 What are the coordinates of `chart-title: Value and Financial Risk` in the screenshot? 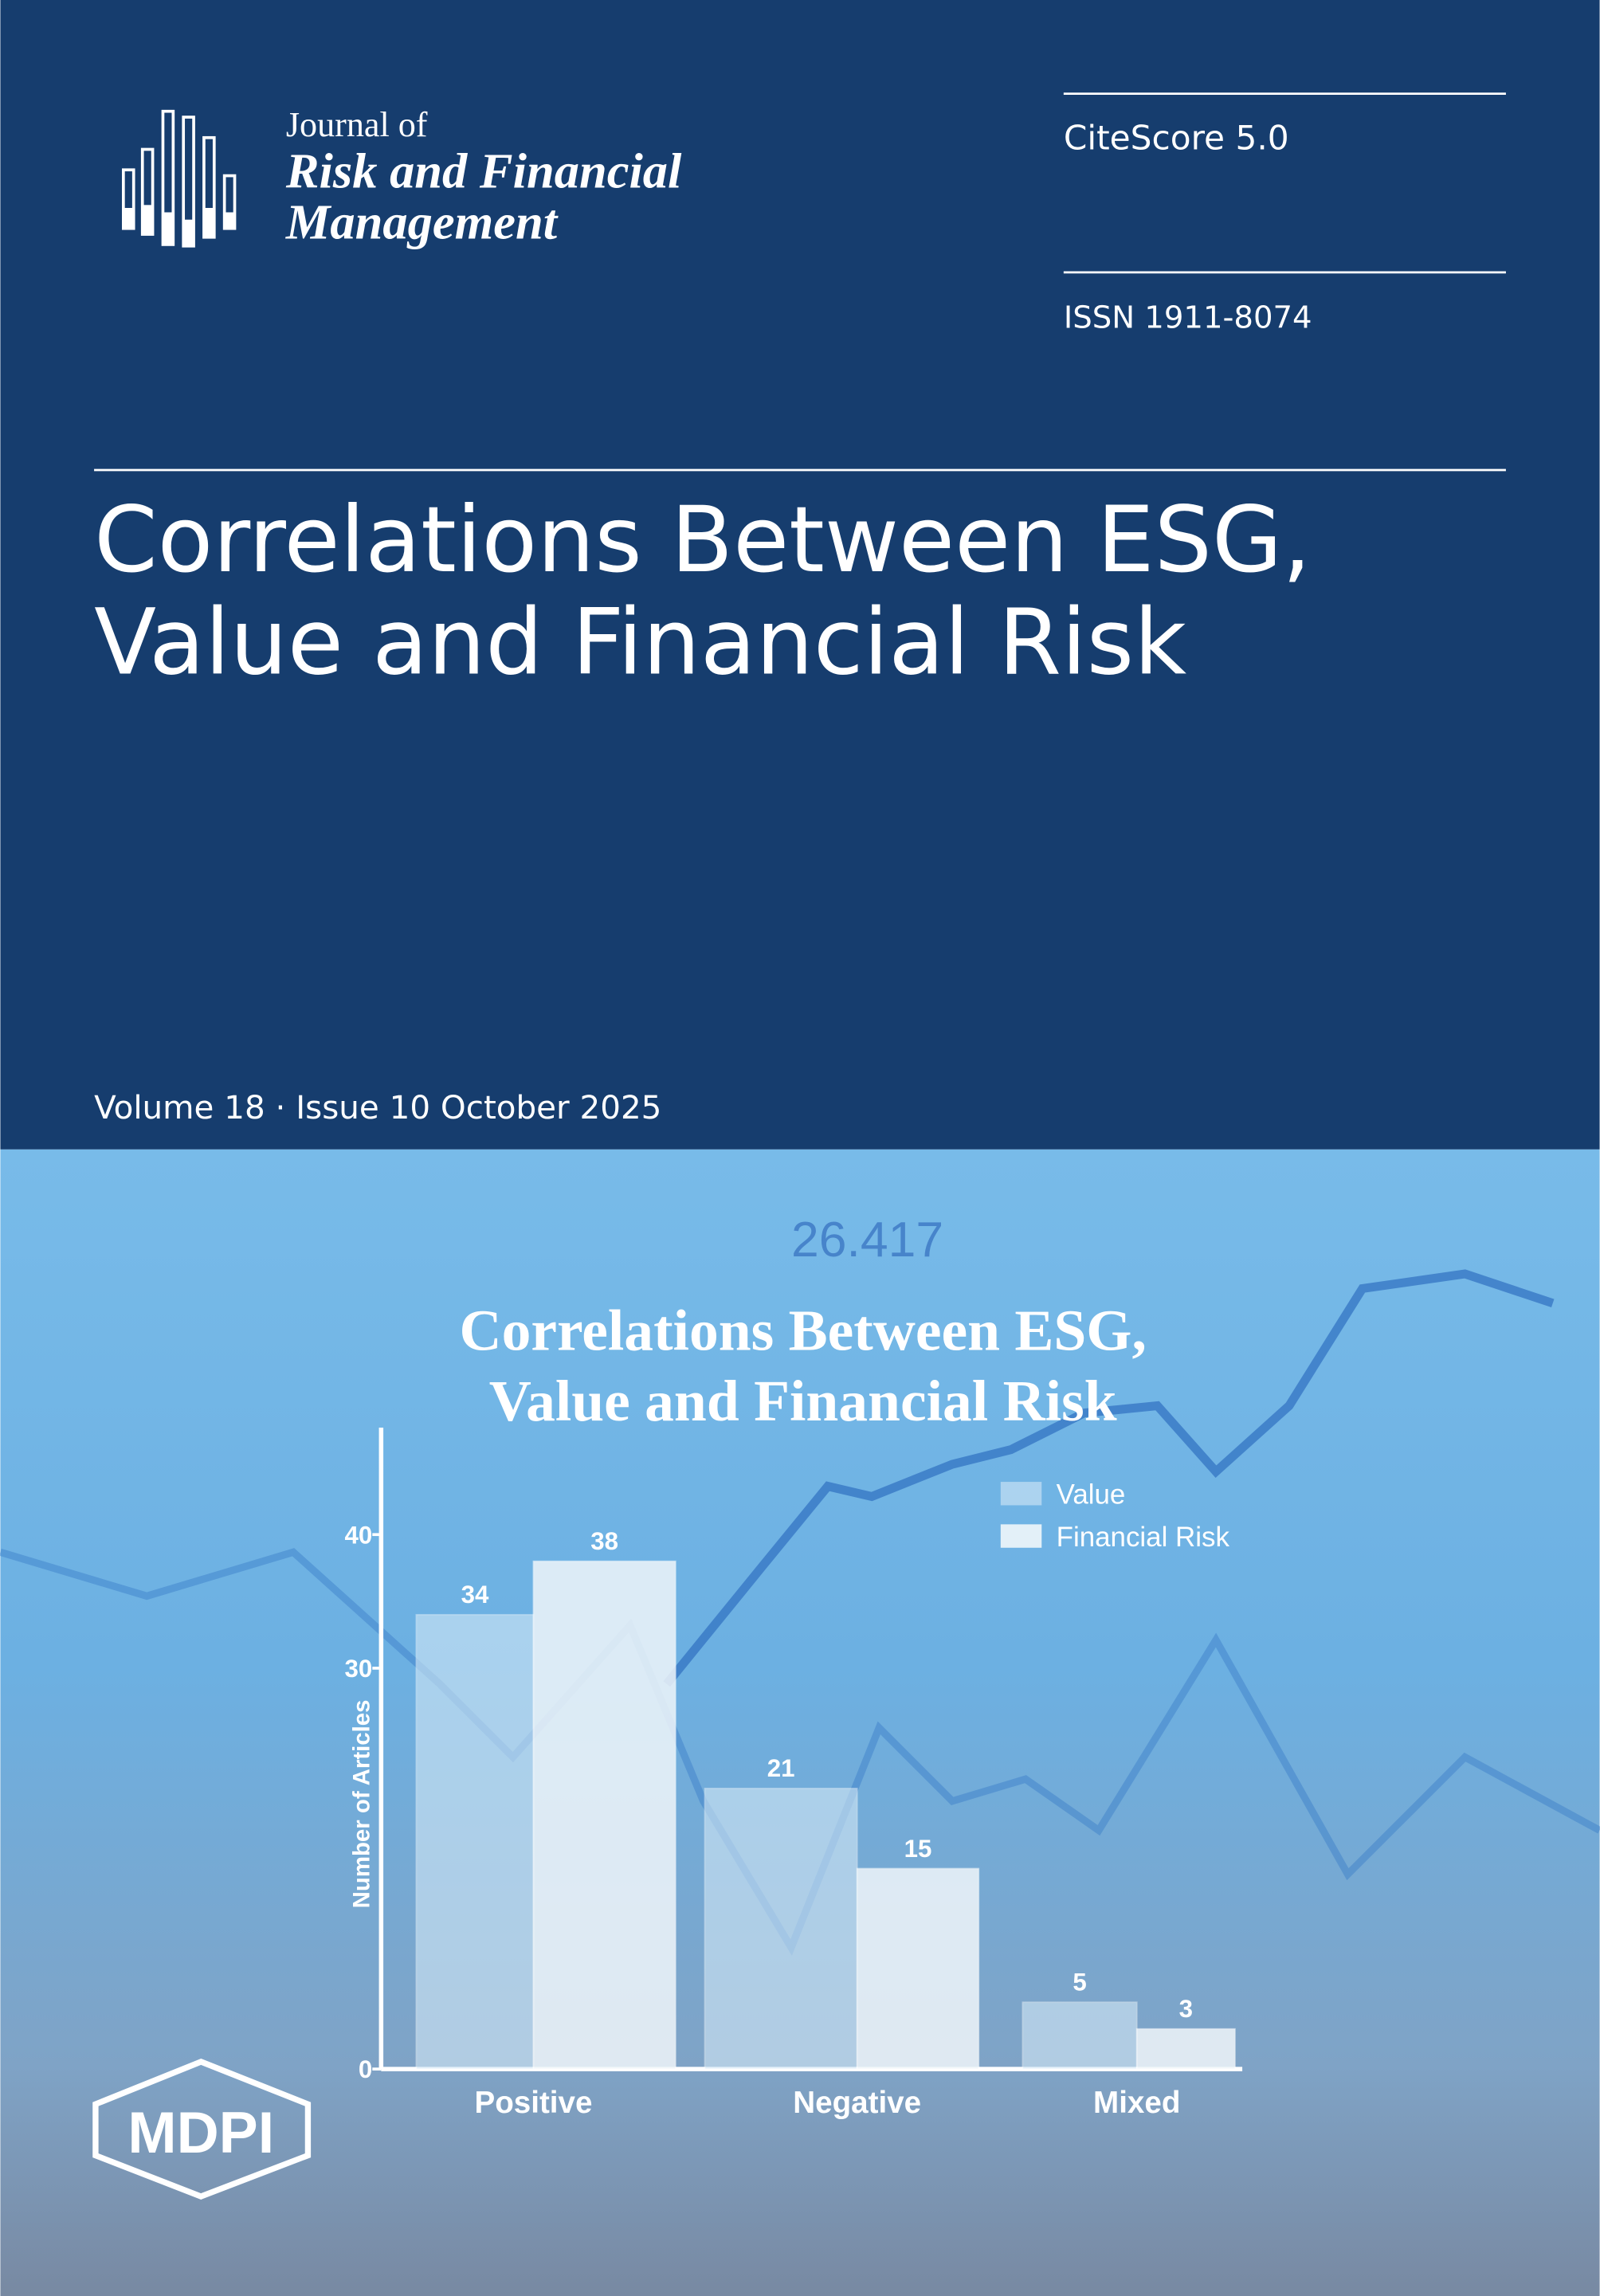 It's located at (803, 1400).